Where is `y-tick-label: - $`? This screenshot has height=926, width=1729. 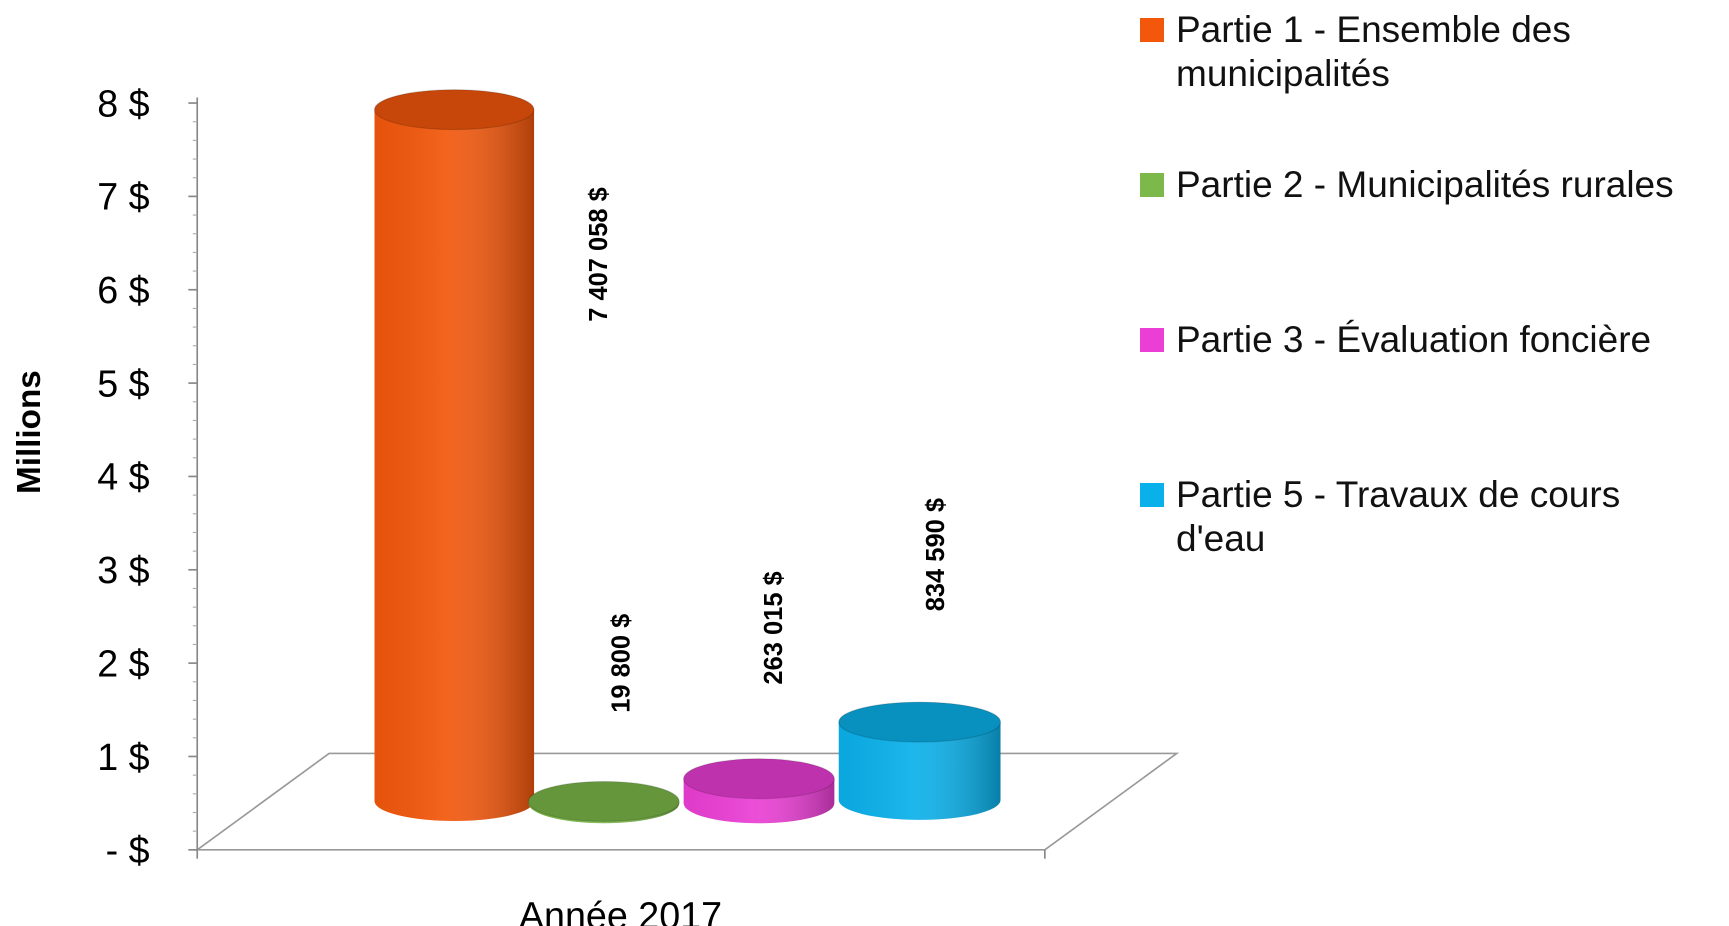
y-tick-label: - $ is located at coordinates (128, 850).